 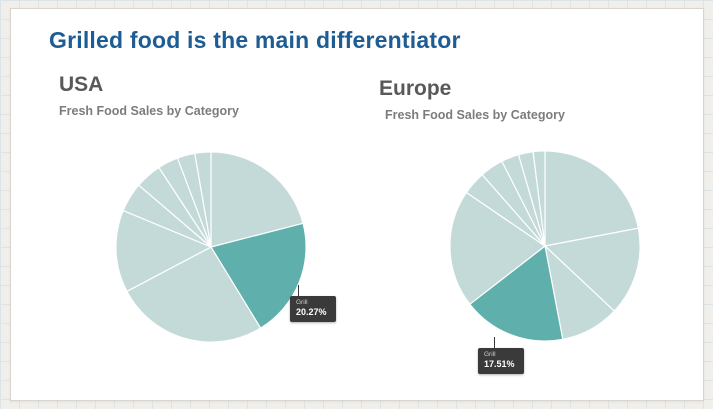 I want to click on pie-chart-europe, so click(x=545, y=246).